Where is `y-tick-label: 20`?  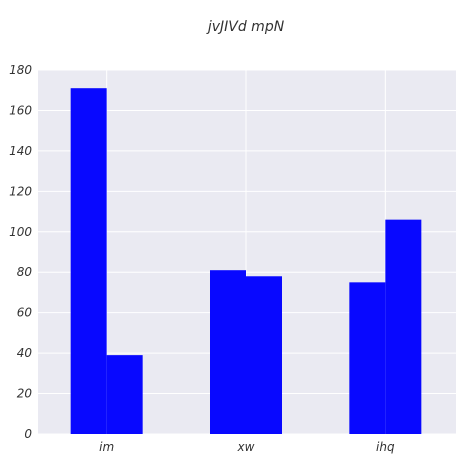
y-tick-label: 20 is located at coordinates (25, 394).